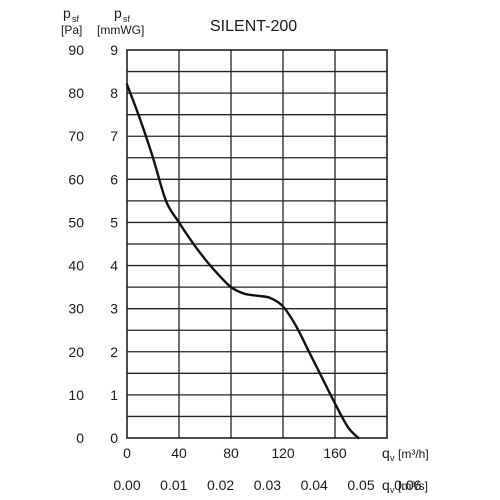  Describe the element at coordinates (392, 490) in the screenshot. I see `axis-qs-subscript: v` at that location.